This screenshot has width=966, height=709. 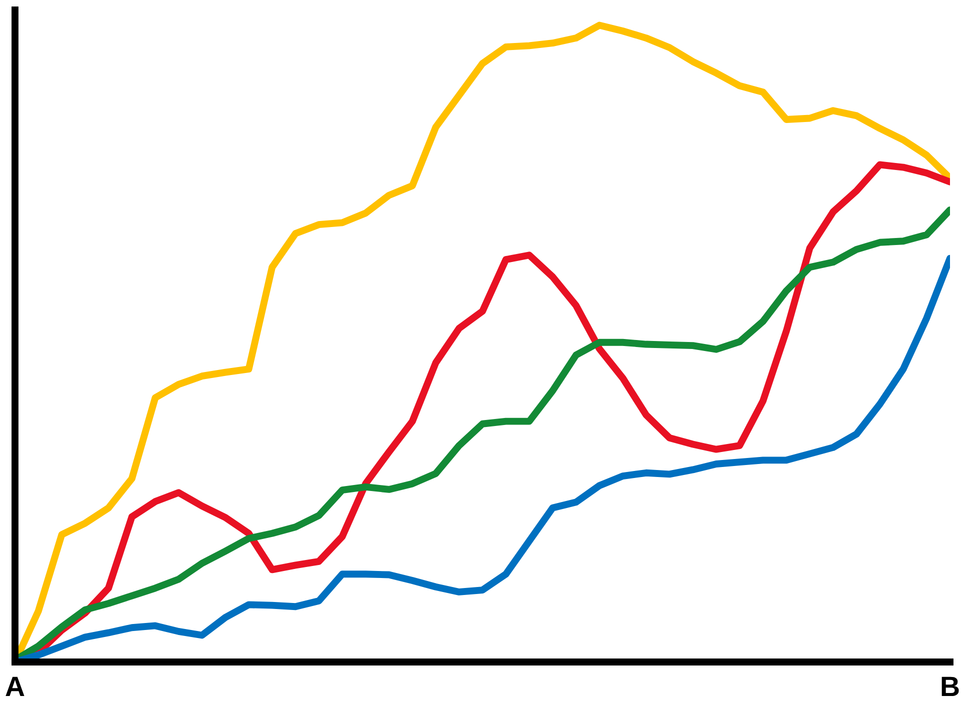 What do you see at coordinates (15, 686) in the screenshot?
I see `x-tick-label: A` at bounding box center [15, 686].